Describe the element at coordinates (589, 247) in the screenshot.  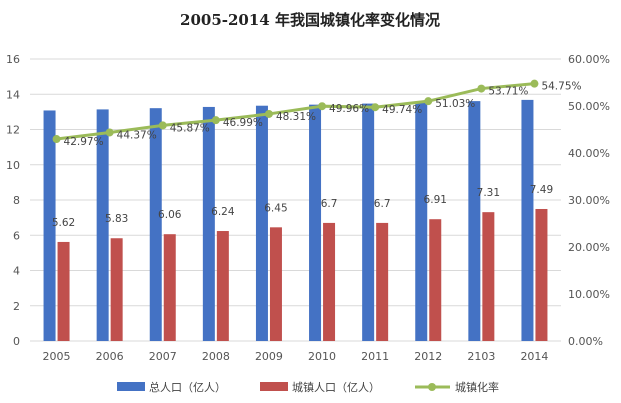
I see `right-tick-label: 20.00%` at that location.